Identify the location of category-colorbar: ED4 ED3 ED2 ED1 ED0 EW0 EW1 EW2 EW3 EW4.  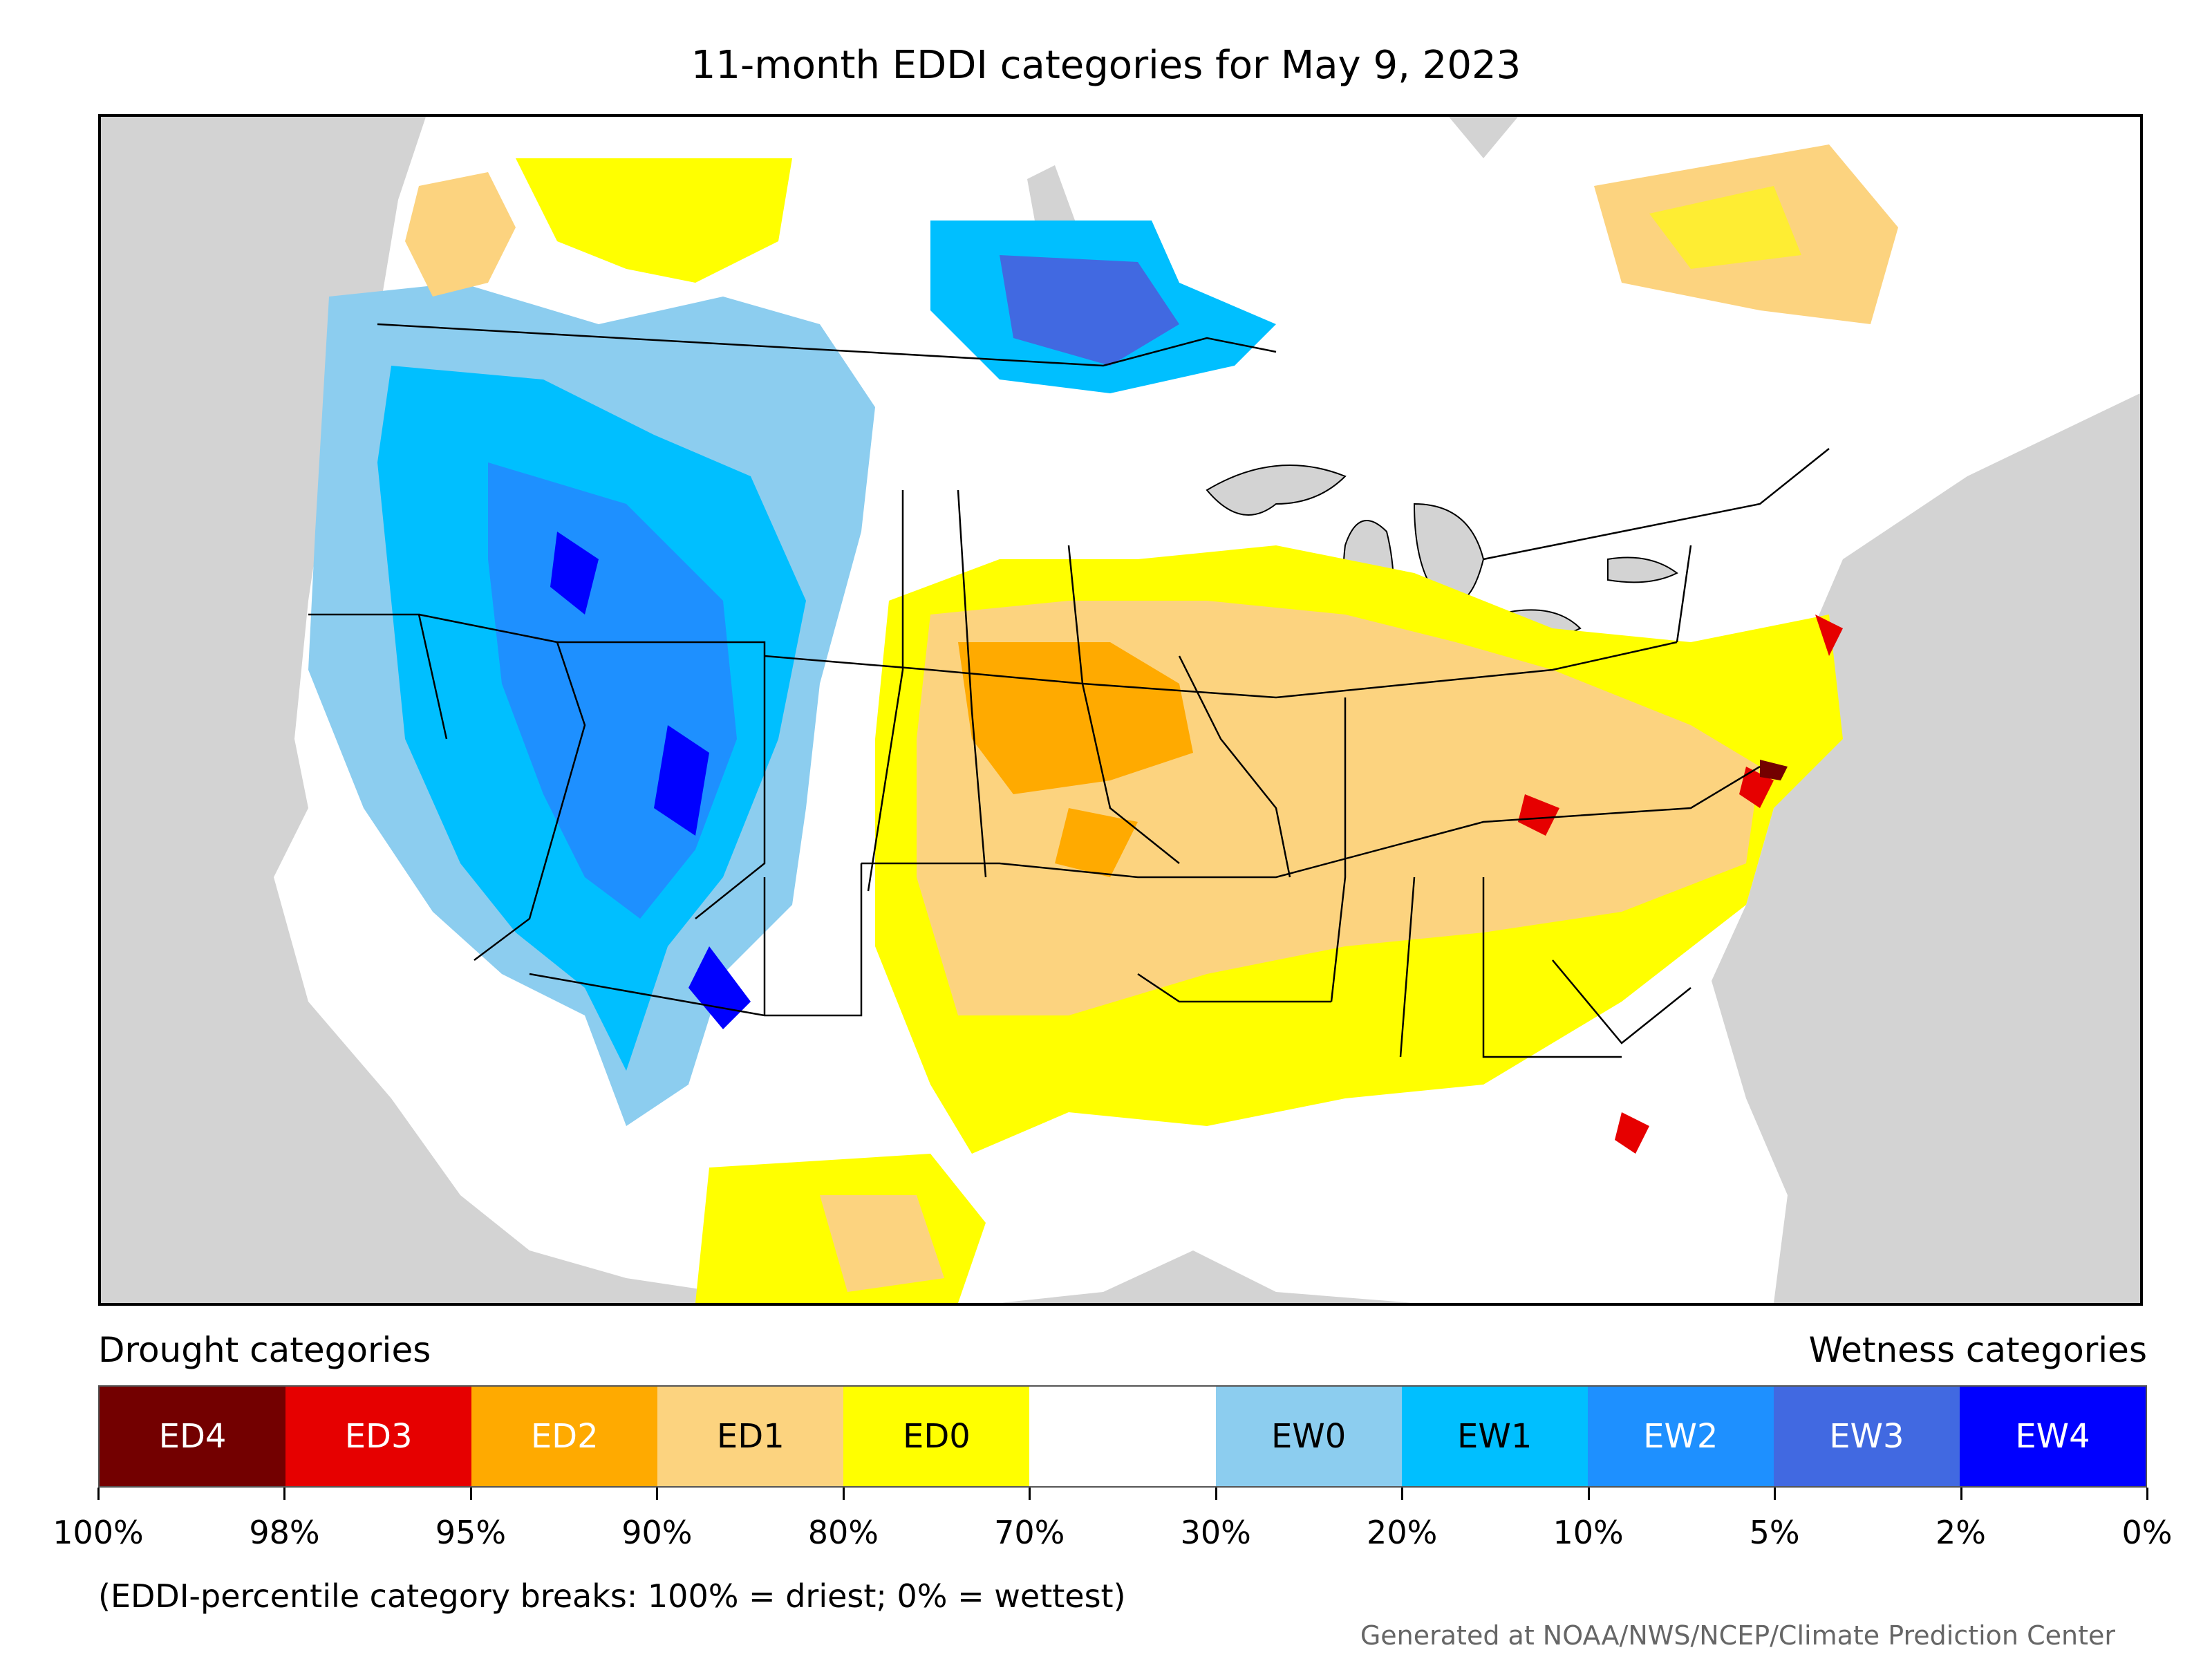
(1122, 1436).